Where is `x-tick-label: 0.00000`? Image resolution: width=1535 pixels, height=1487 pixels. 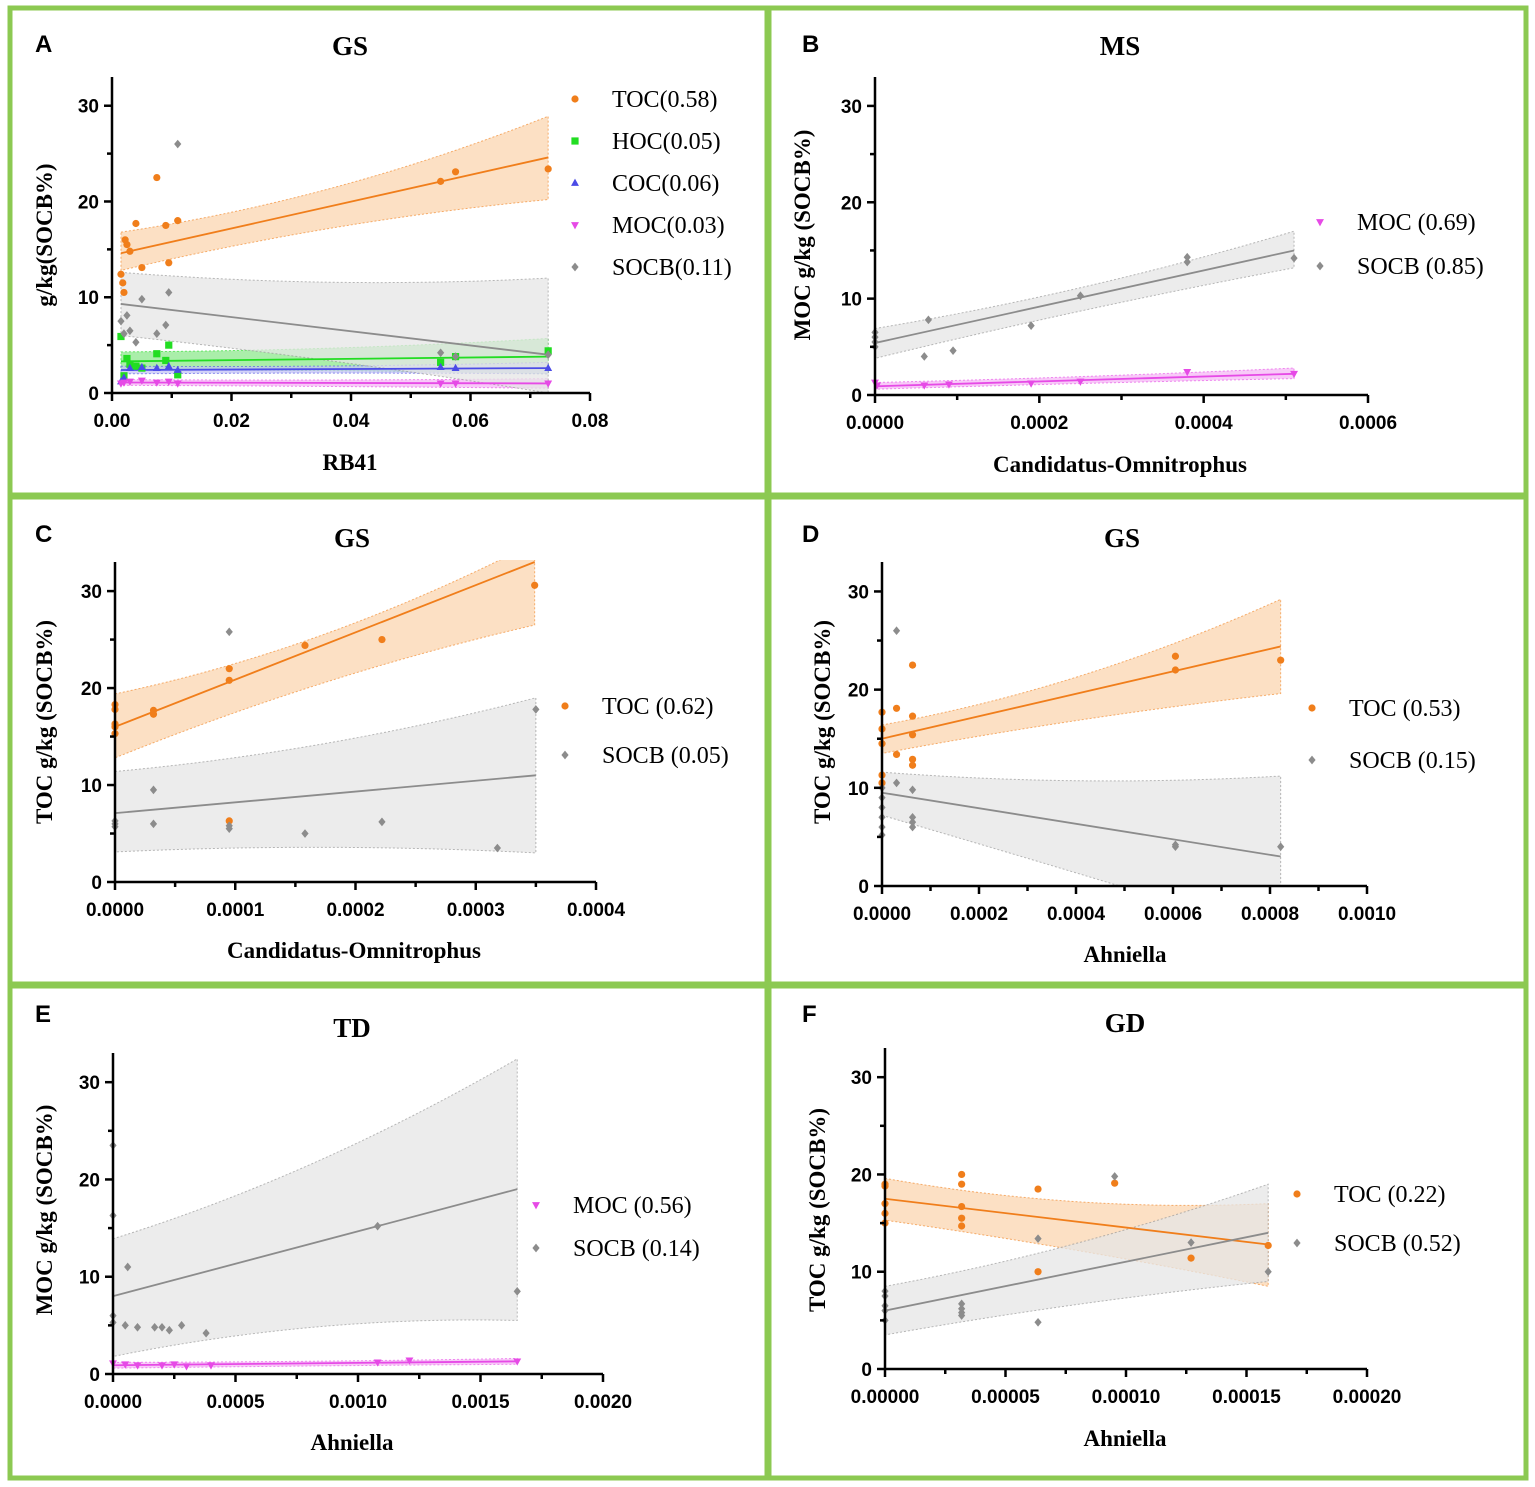
x-tick-label: 0.00000 is located at coordinates (885, 1397).